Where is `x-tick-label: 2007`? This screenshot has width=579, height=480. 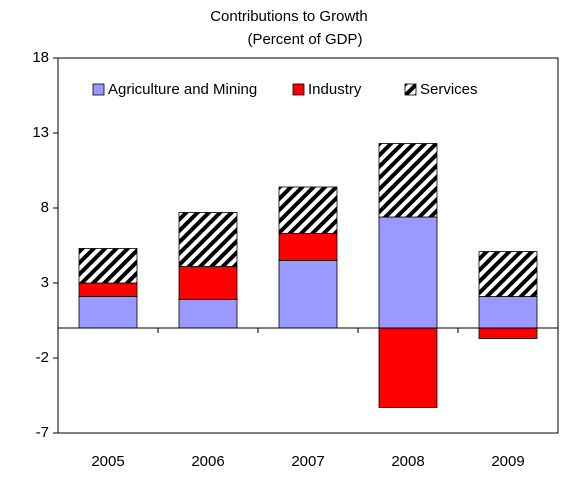
x-tick-label: 2007 is located at coordinates (307, 461).